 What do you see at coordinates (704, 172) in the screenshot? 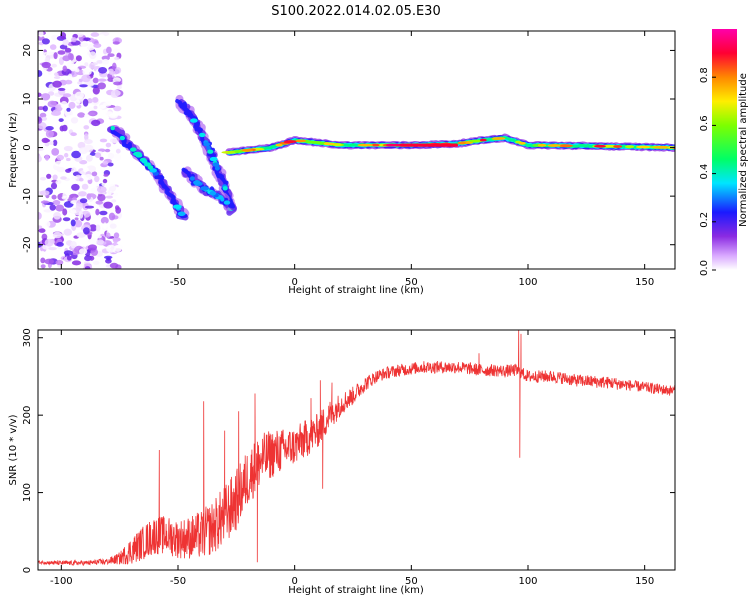
I see `colorbar-tick-label: 0.4` at bounding box center [704, 172].